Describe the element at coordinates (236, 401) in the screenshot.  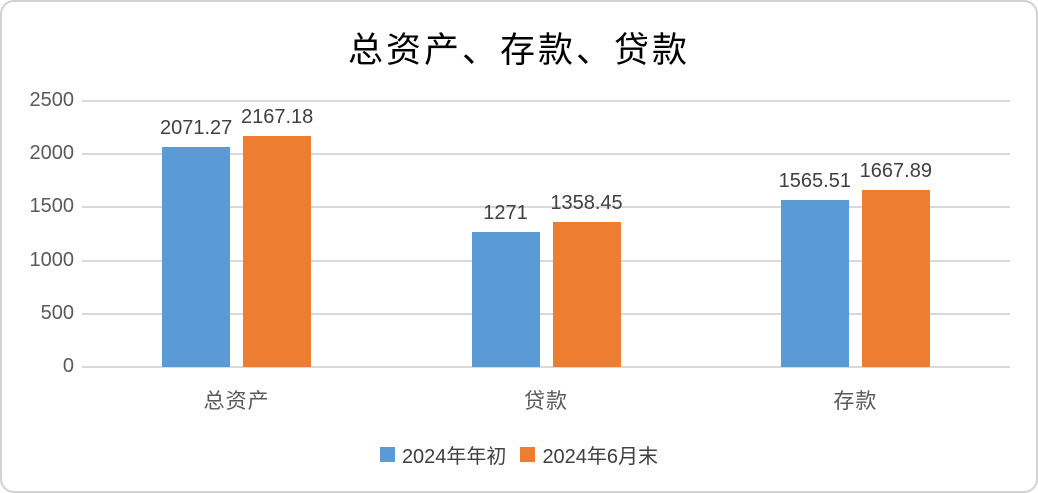
I see `x-axis-category-总资产: 总资产` at that location.